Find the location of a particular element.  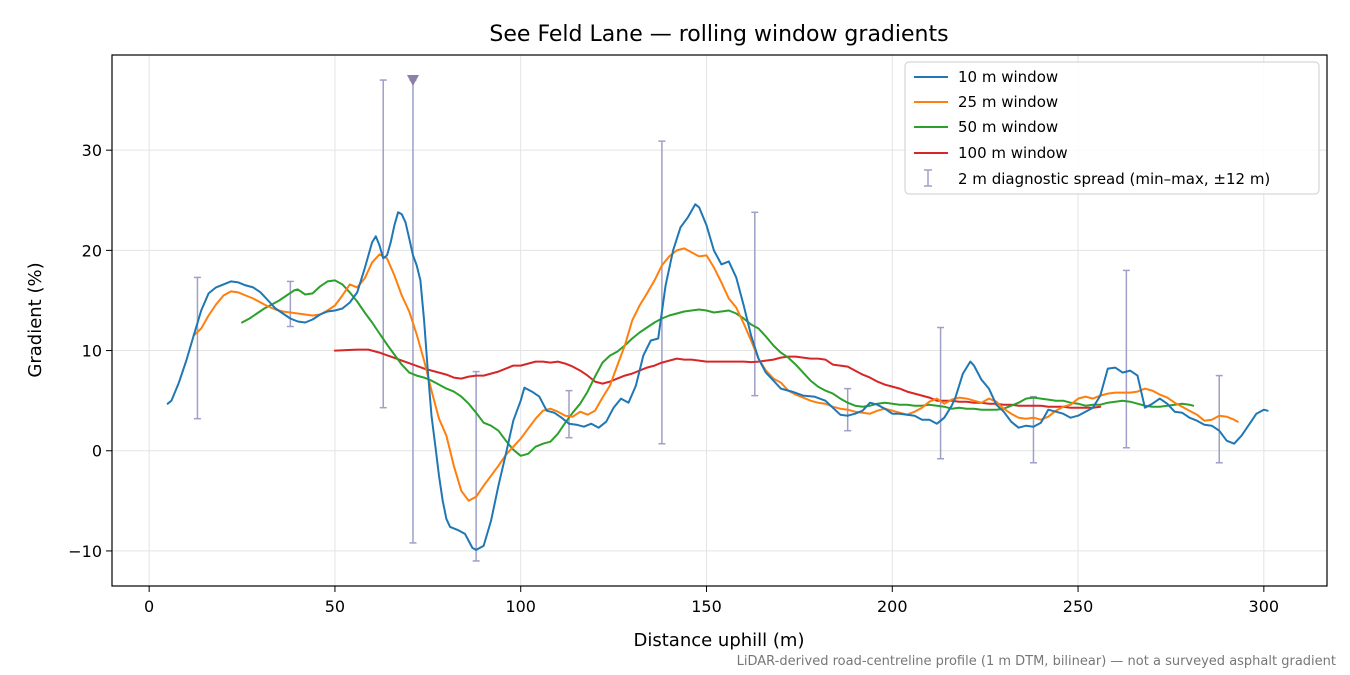

series-line-100m is located at coordinates (717, 378).